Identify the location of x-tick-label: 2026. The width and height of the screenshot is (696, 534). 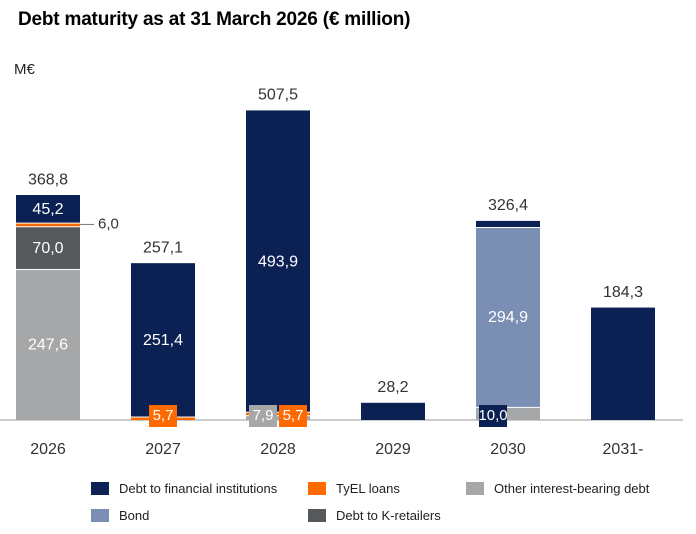
(48, 449).